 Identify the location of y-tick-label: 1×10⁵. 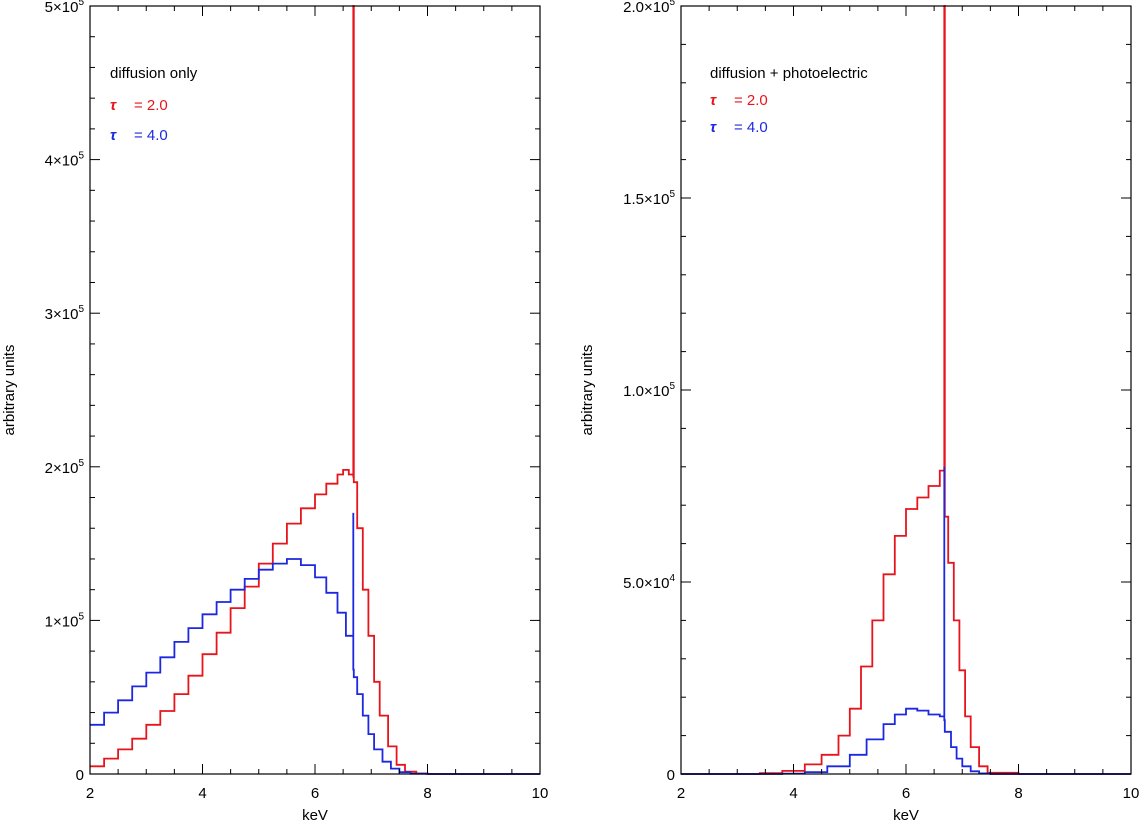
(65, 620).